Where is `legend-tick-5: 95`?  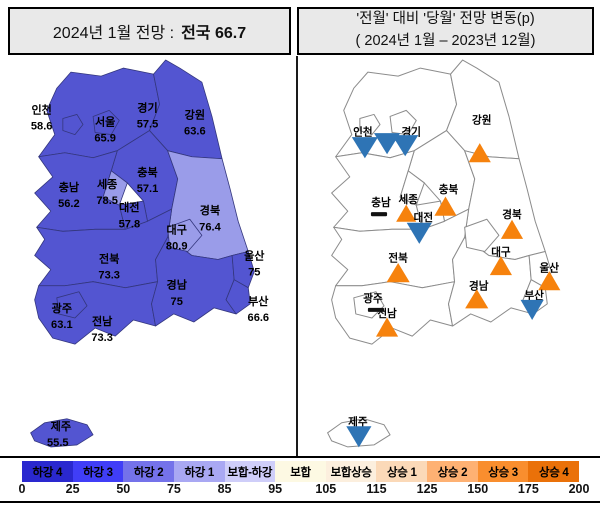 legend-tick-5: 95 is located at coordinates (275, 489).